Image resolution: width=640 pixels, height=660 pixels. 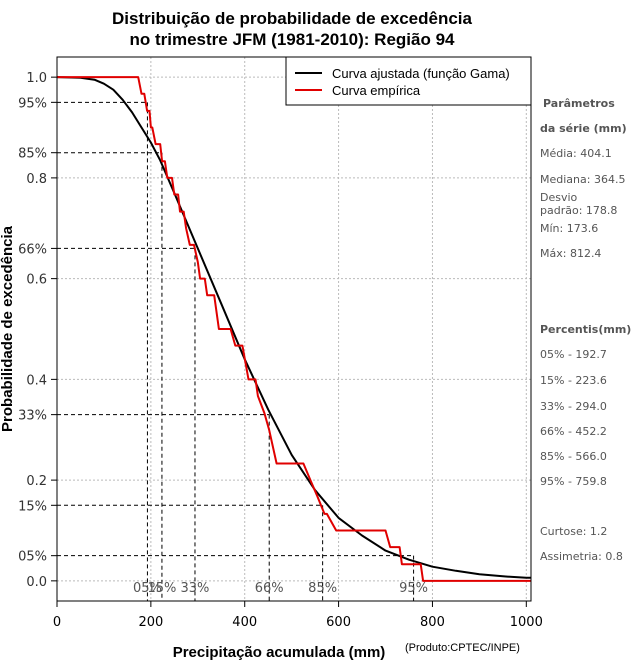 What do you see at coordinates (413, 588) in the screenshot?
I see `percentile-x-label: 95%` at bounding box center [413, 588].